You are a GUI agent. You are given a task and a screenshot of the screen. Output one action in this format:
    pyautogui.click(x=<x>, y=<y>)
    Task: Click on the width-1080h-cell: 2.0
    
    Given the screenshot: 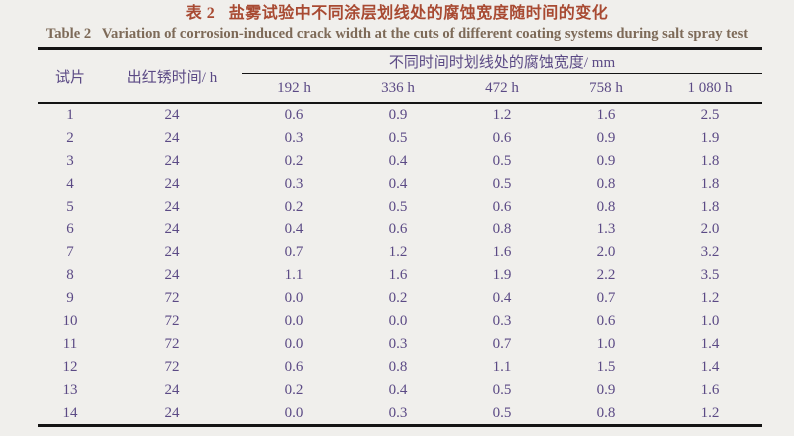 What is the action you would take?
    pyautogui.click(x=710, y=229)
    